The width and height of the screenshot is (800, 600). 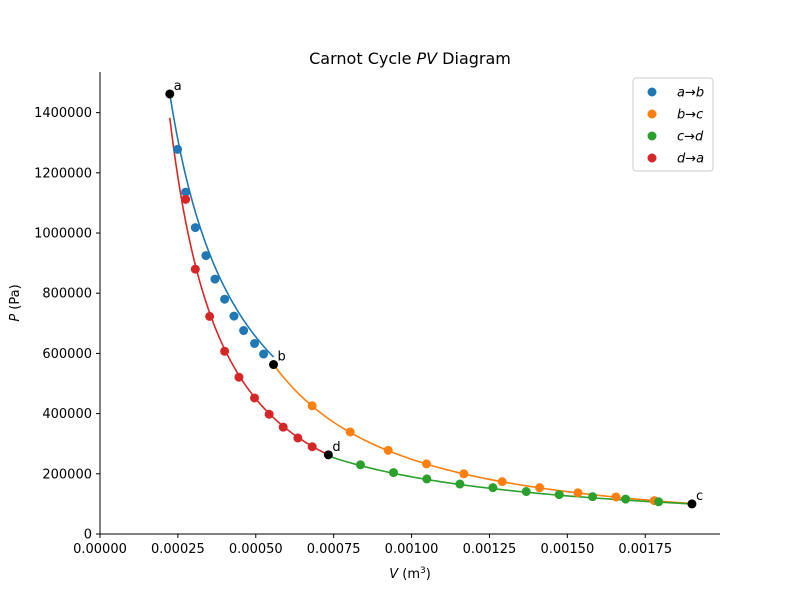 I want to click on x-axis-unit-sup: 3, so click(x=423, y=571).